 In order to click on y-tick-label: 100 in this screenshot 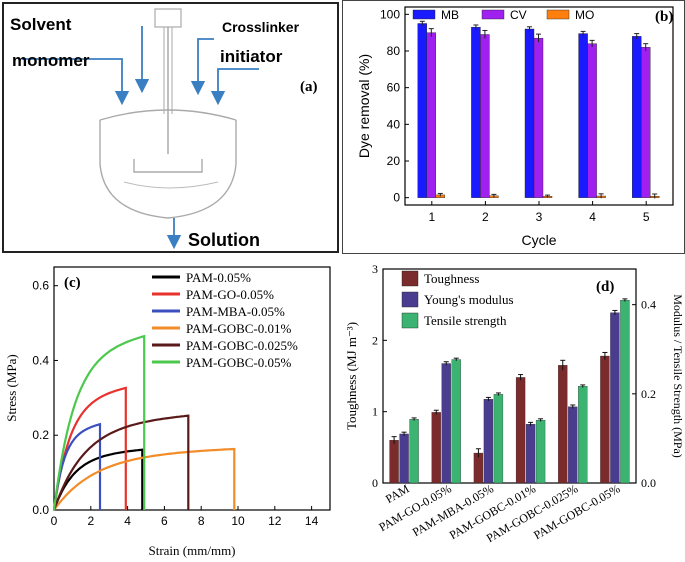, I will do `click(390, 14)`.